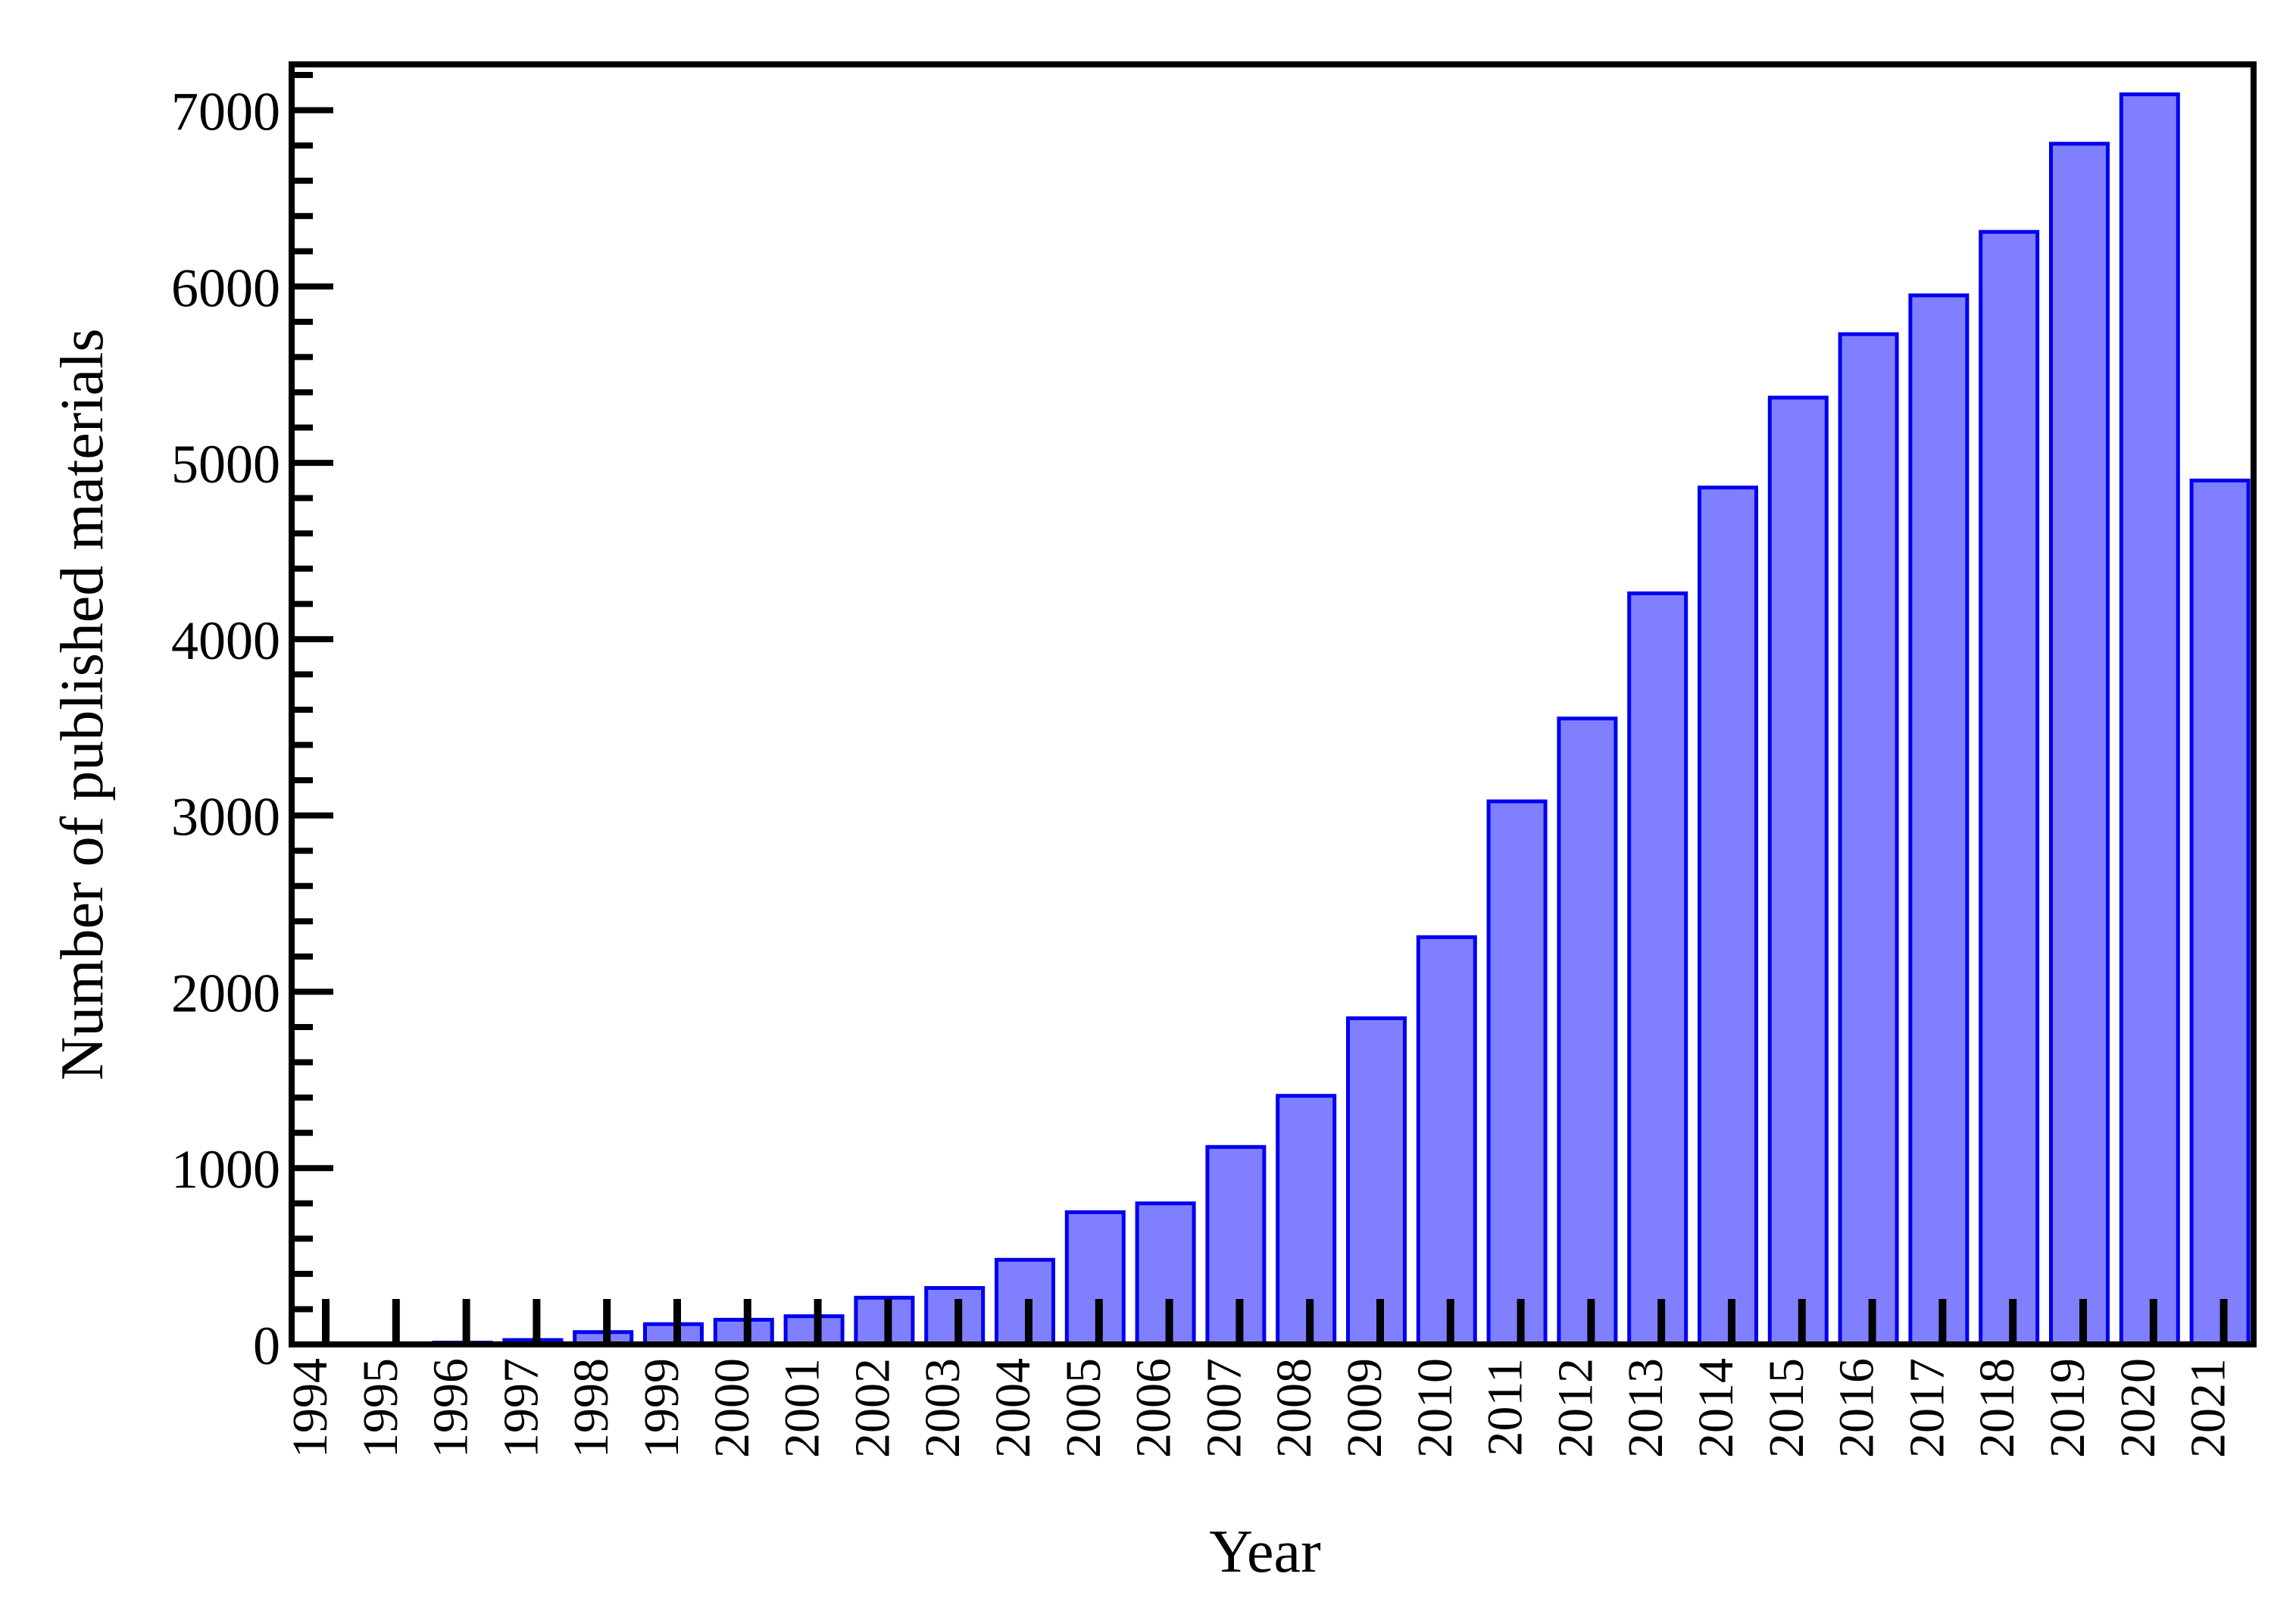  I want to click on x-tick-label-2007: 2007, so click(1223, 1408).